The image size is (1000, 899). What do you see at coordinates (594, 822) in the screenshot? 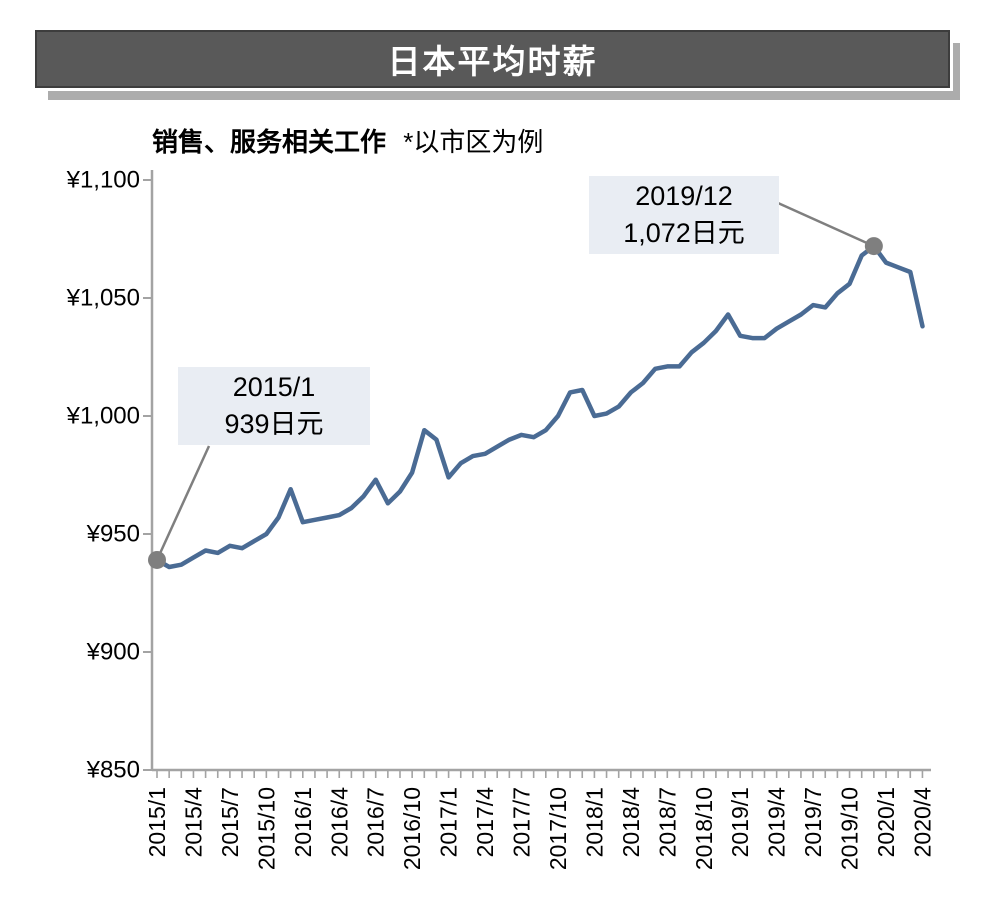
I see `x-tick-label: 2018/1` at bounding box center [594, 822].